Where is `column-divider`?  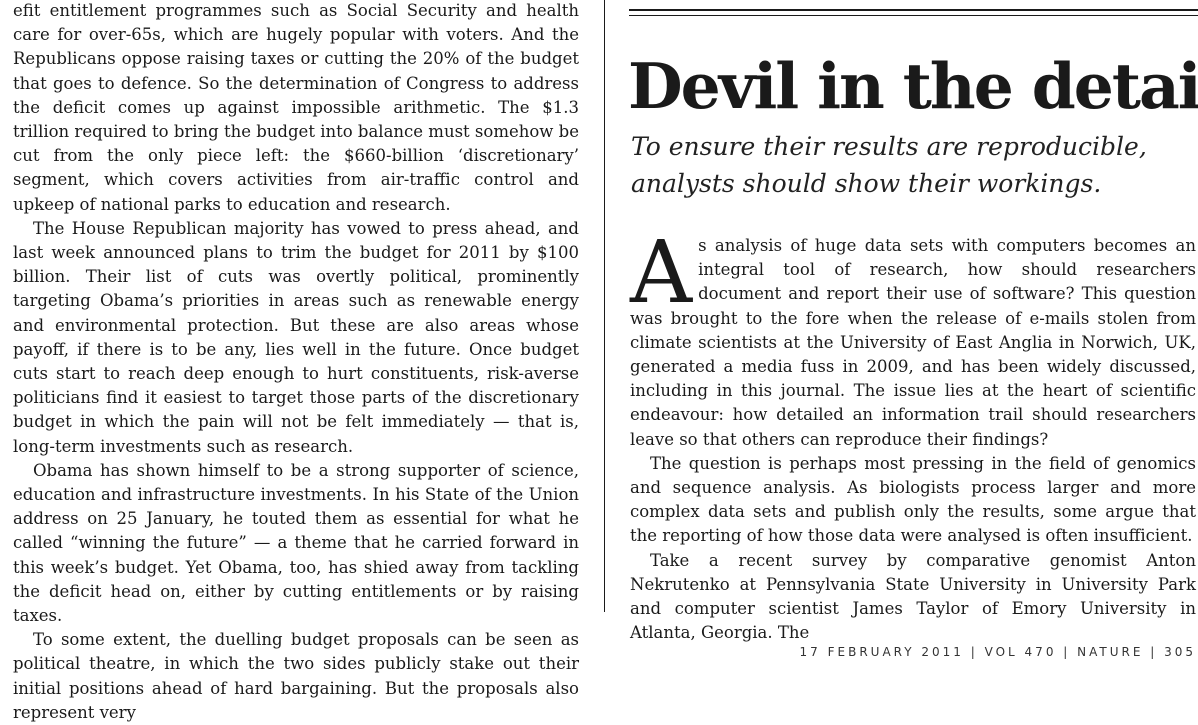
column-divider is located at coordinates (604, 306).